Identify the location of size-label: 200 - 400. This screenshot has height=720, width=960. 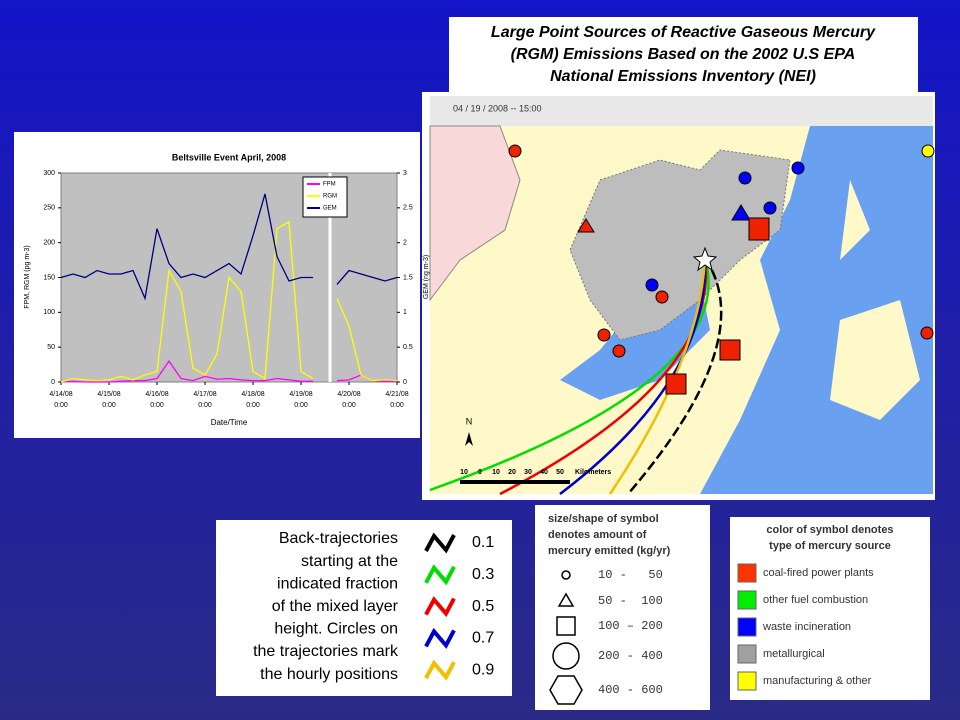
(630, 656).